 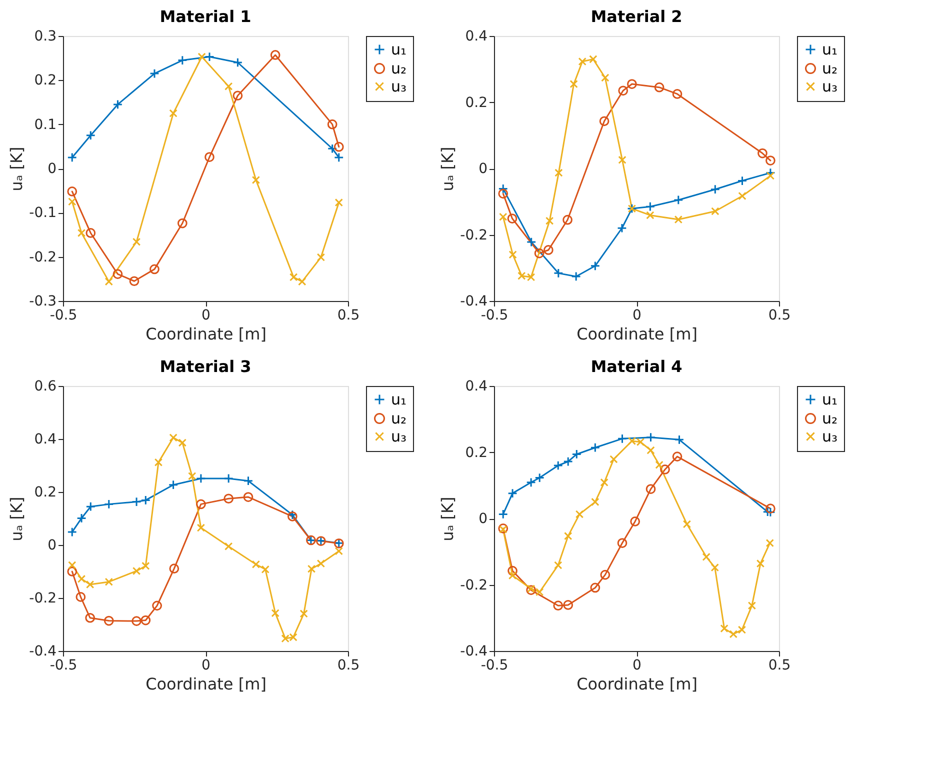 What do you see at coordinates (474, 652) in the screenshot?
I see `y-tick-label: -0.4` at bounding box center [474, 652].